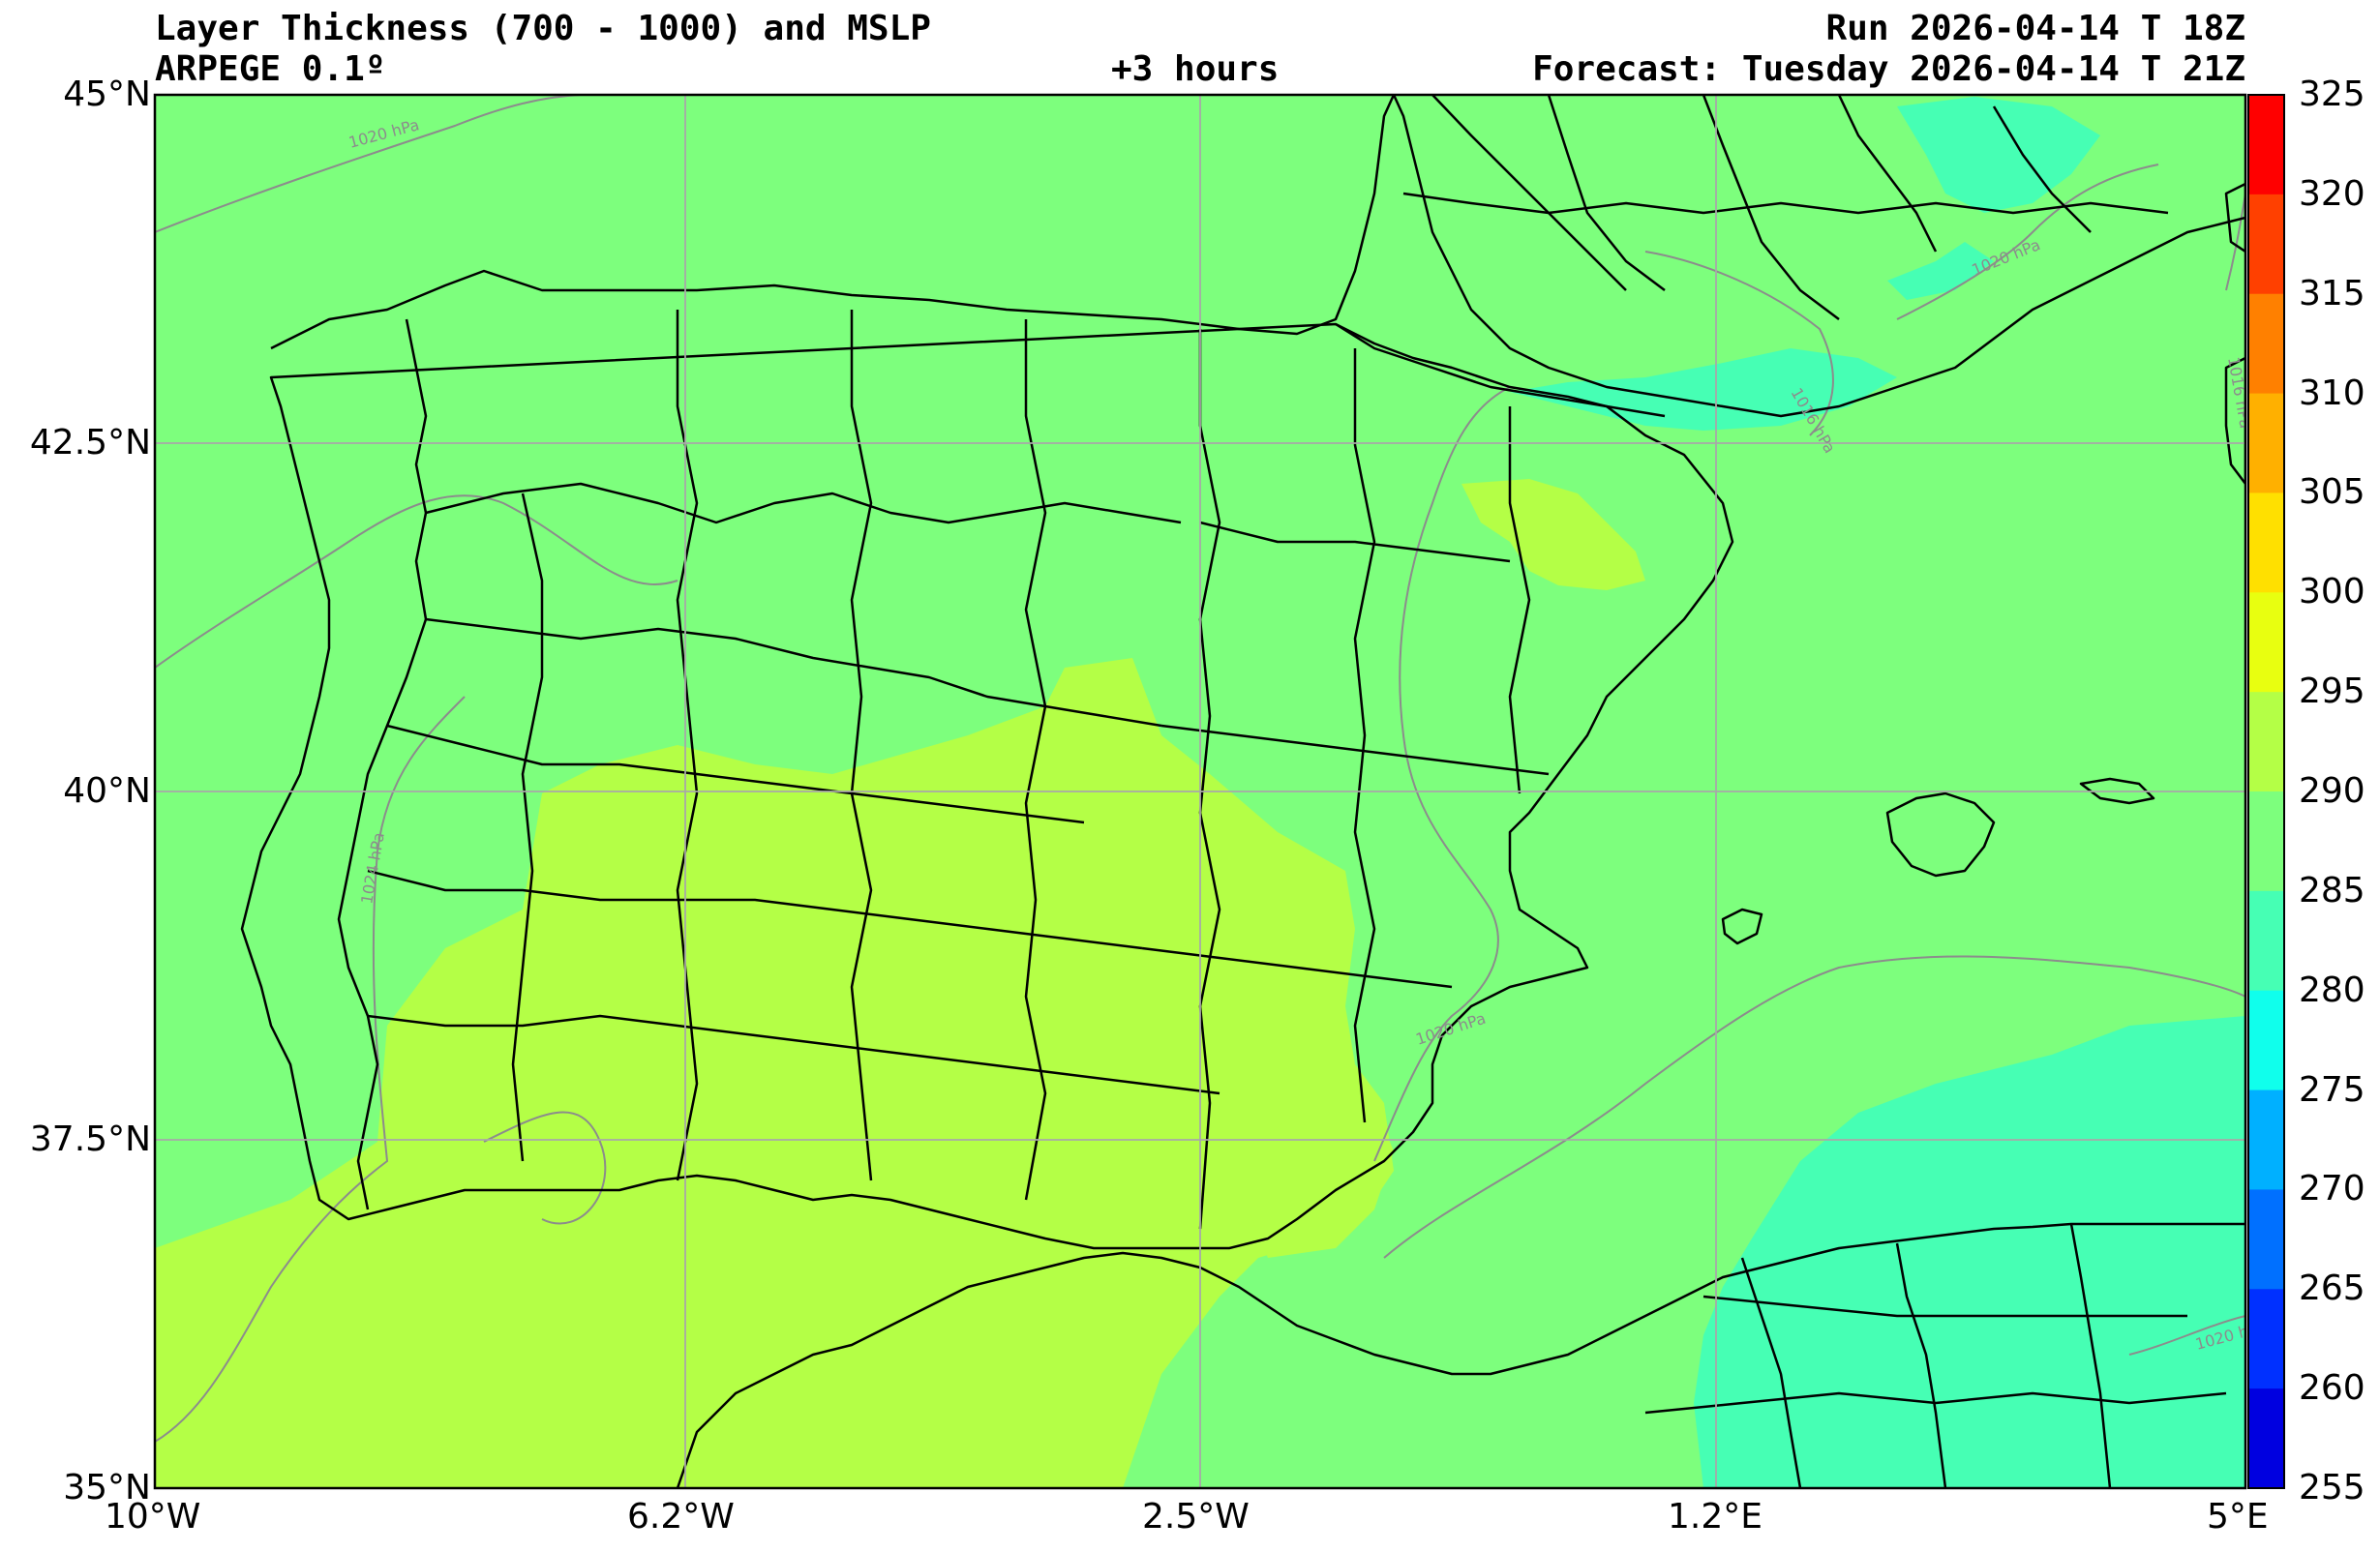  I want to click on colorbar-label: 315, so click(2332, 293).